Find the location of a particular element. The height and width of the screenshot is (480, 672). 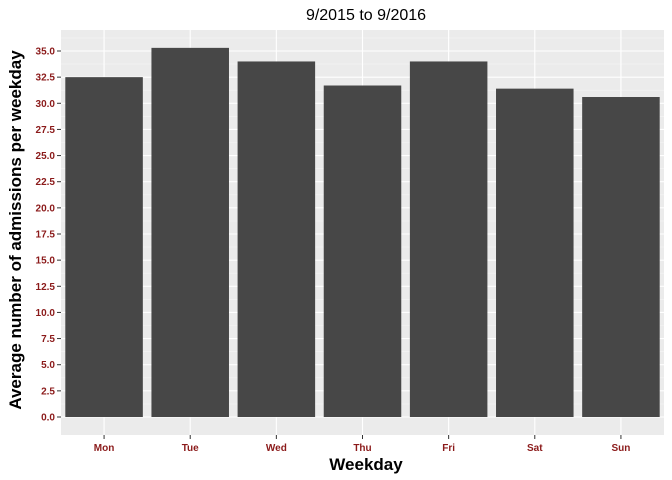

x-tick-label: Wed is located at coordinates (276, 448).